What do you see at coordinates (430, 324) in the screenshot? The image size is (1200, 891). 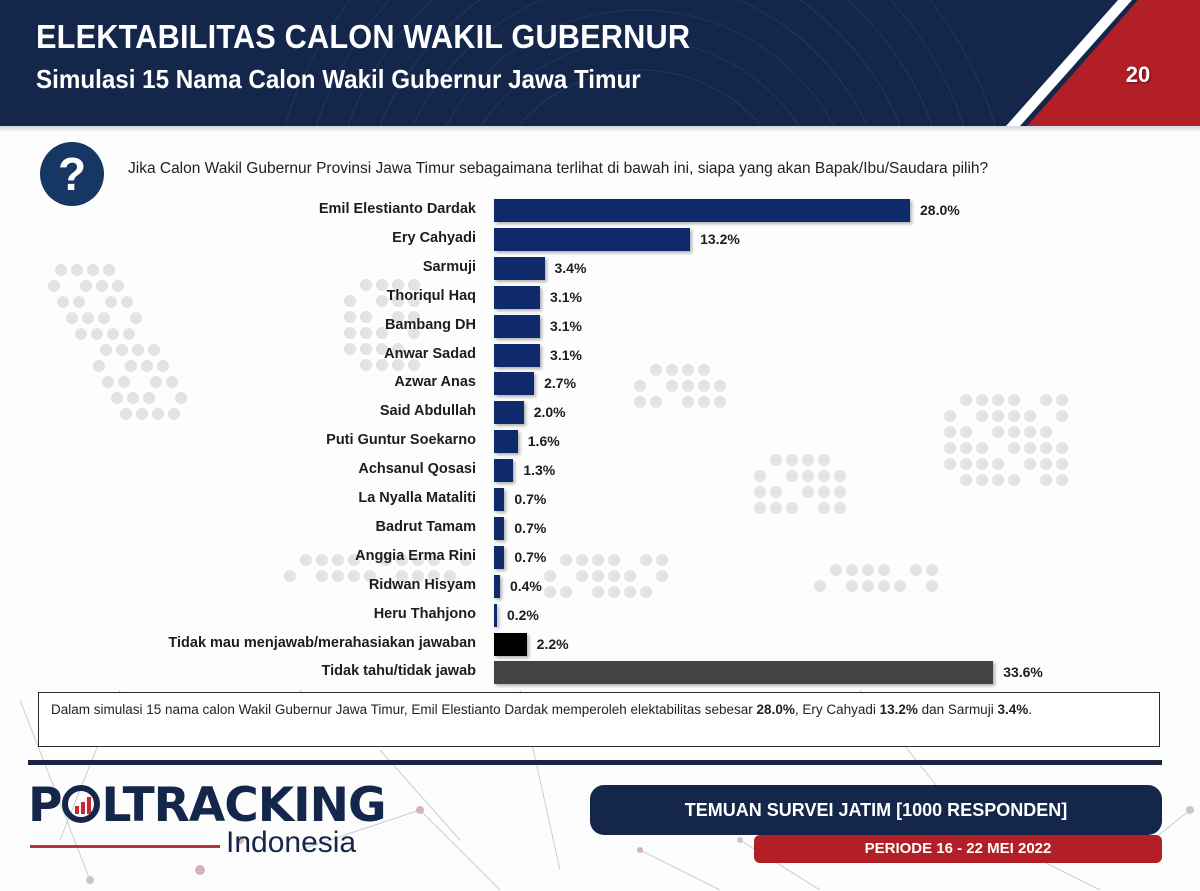 I see `bar-label: Bambang DH` at bounding box center [430, 324].